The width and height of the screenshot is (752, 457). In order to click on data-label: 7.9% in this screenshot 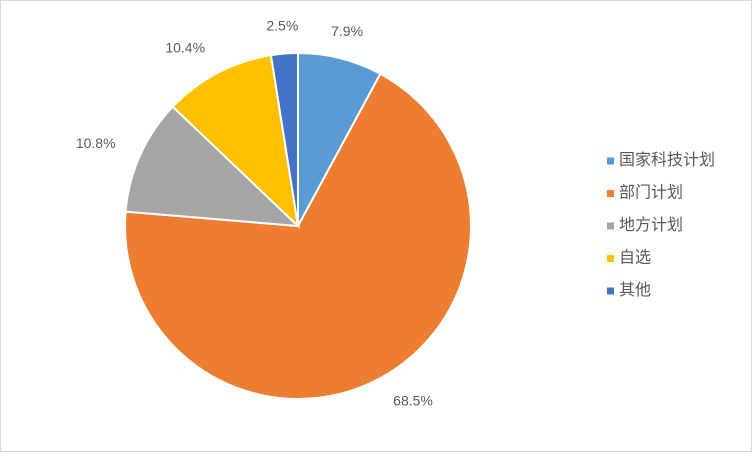, I will do `click(347, 31)`.